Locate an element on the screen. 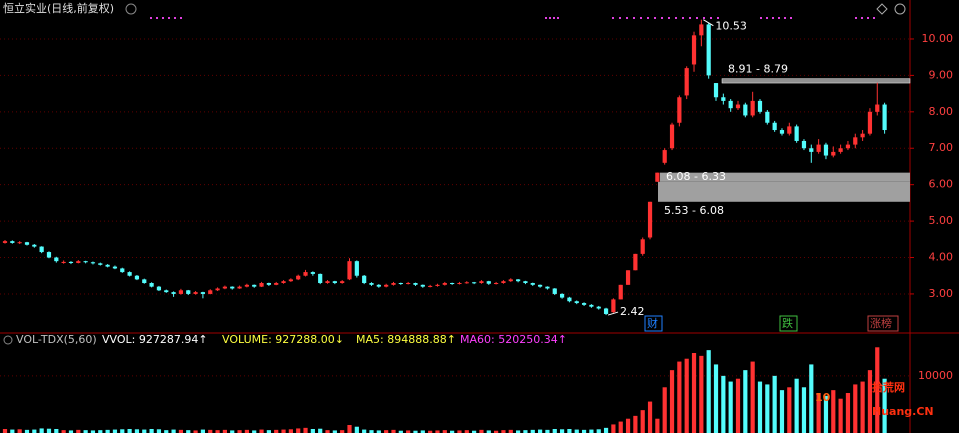 The height and width of the screenshot is (433, 959). max-label: 10.53 is located at coordinates (731, 26).